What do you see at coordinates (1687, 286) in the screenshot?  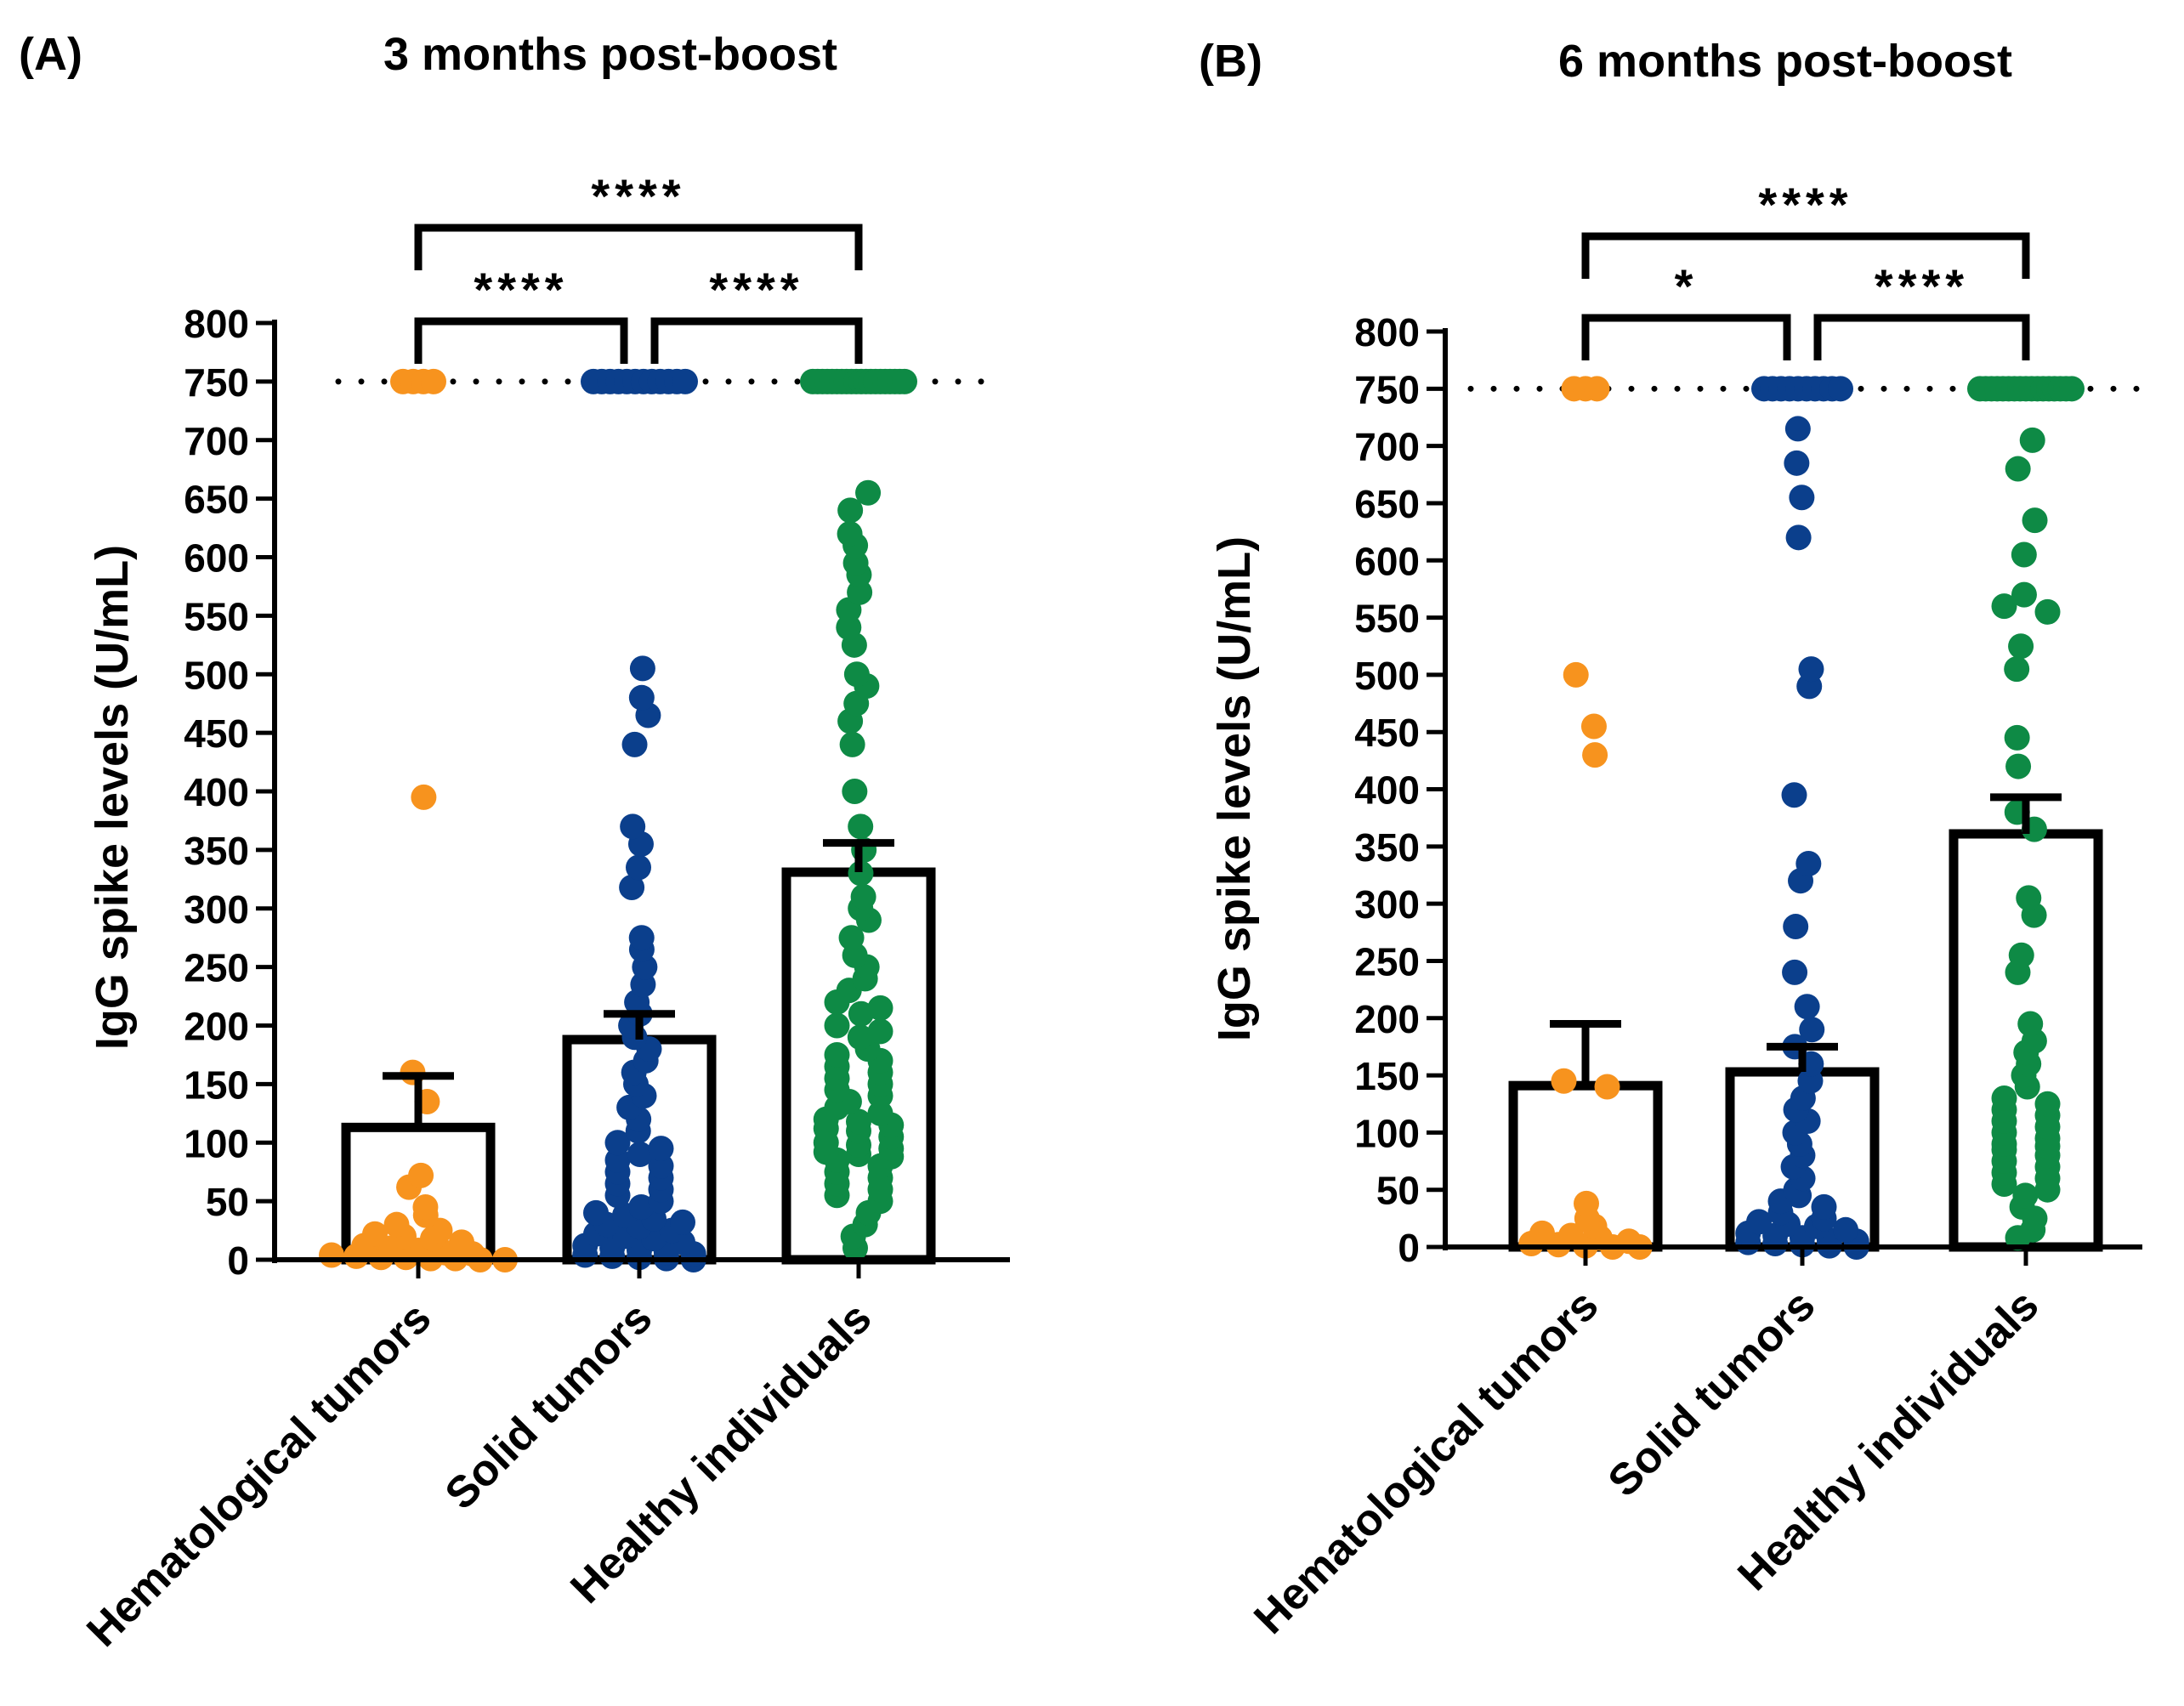 I see `significance-label: *` at bounding box center [1687, 286].